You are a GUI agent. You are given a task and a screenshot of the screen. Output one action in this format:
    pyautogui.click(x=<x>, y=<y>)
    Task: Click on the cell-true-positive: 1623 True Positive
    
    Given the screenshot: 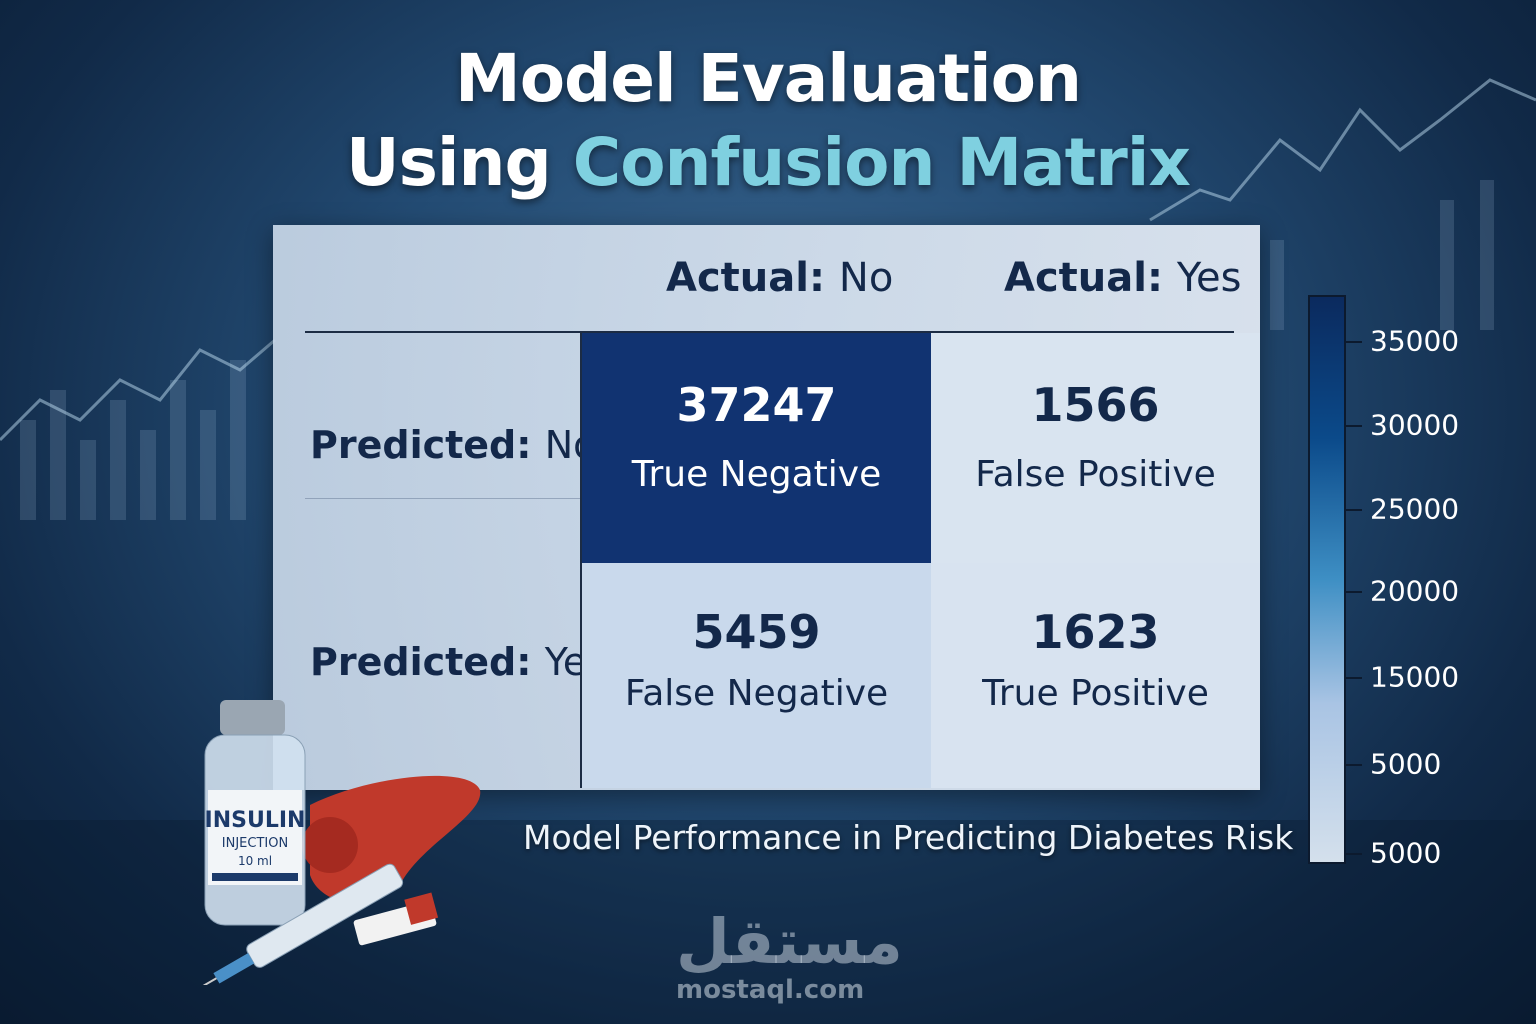 What is the action you would take?
    pyautogui.click(x=1095, y=675)
    